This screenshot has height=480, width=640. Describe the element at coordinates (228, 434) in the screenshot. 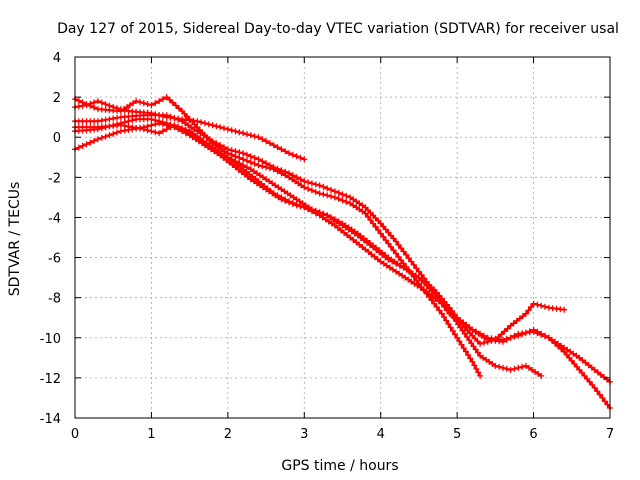

I see `x-tick-label: 2` at that location.